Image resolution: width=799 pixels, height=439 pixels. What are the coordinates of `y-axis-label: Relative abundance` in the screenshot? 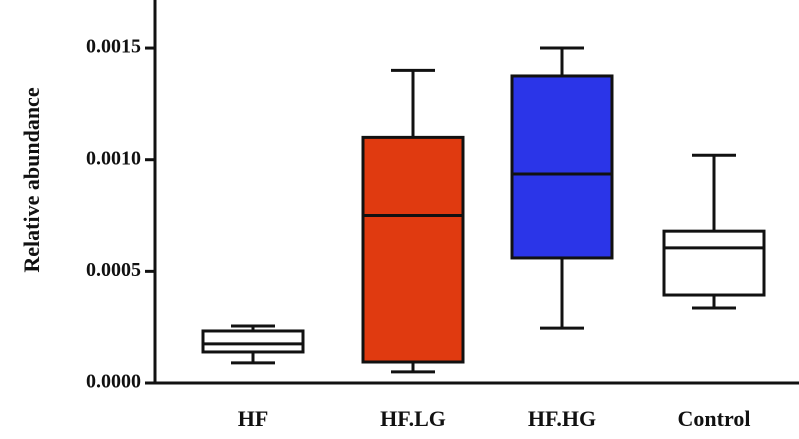 It's located at (31, 179).